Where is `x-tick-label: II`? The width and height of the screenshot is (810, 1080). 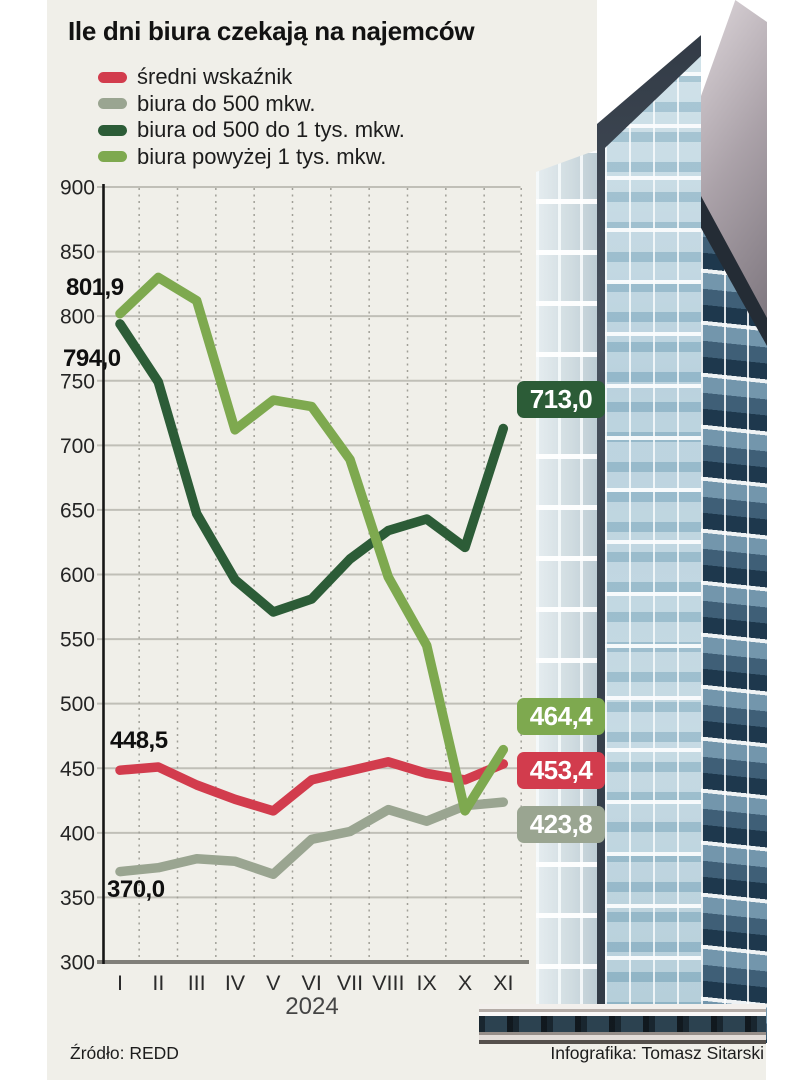 x-tick-label: II is located at coordinates (158, 983).